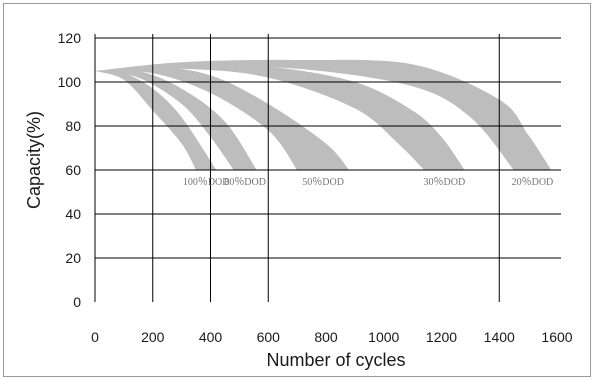  I want to click on x-tick-label: 1600, so click(556, 337).